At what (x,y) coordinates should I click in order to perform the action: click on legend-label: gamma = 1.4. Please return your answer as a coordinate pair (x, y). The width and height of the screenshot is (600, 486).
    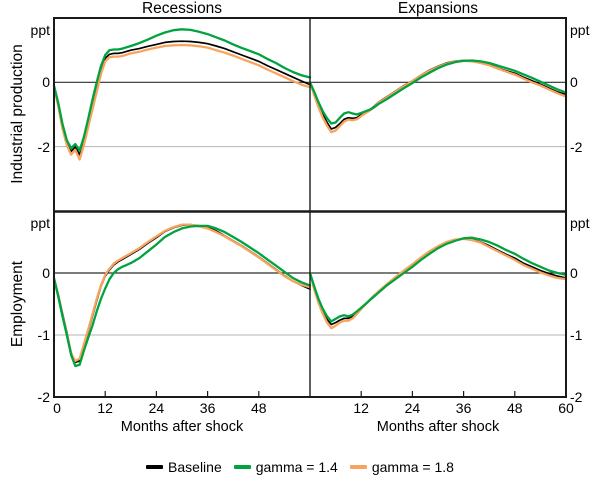
    Looking at the image, I should click on (296, 467).